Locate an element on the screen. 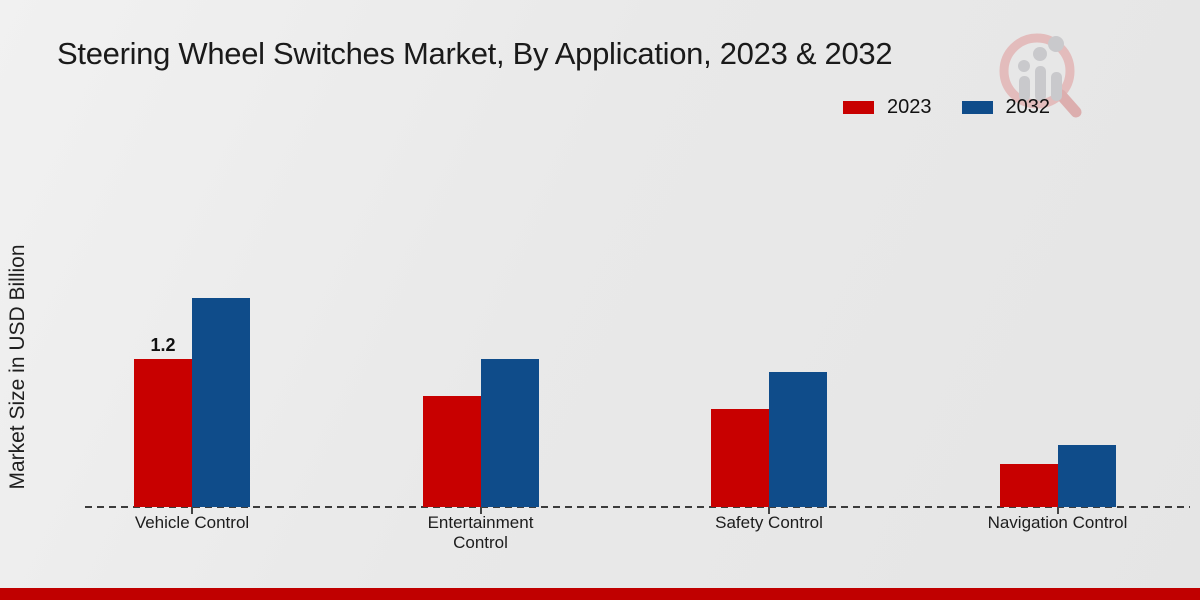  data-label-2023-vehicle-control: 1.2 is located at coordinates (163, 345).